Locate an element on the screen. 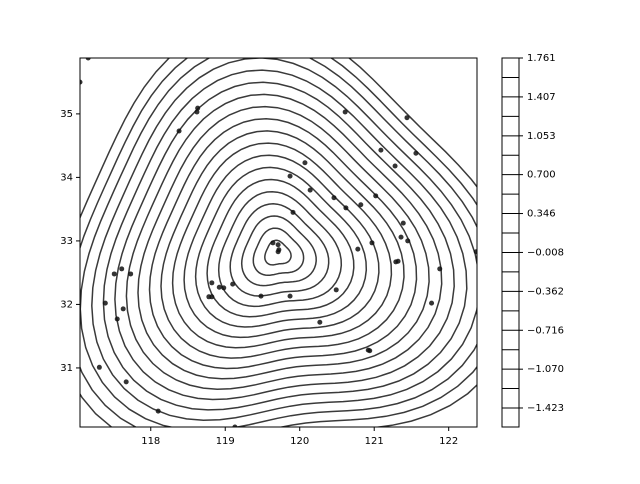 This screenshot has height=484, width=640. colorbar-tick-label: −1.423 is located at coordinates (545, 408).